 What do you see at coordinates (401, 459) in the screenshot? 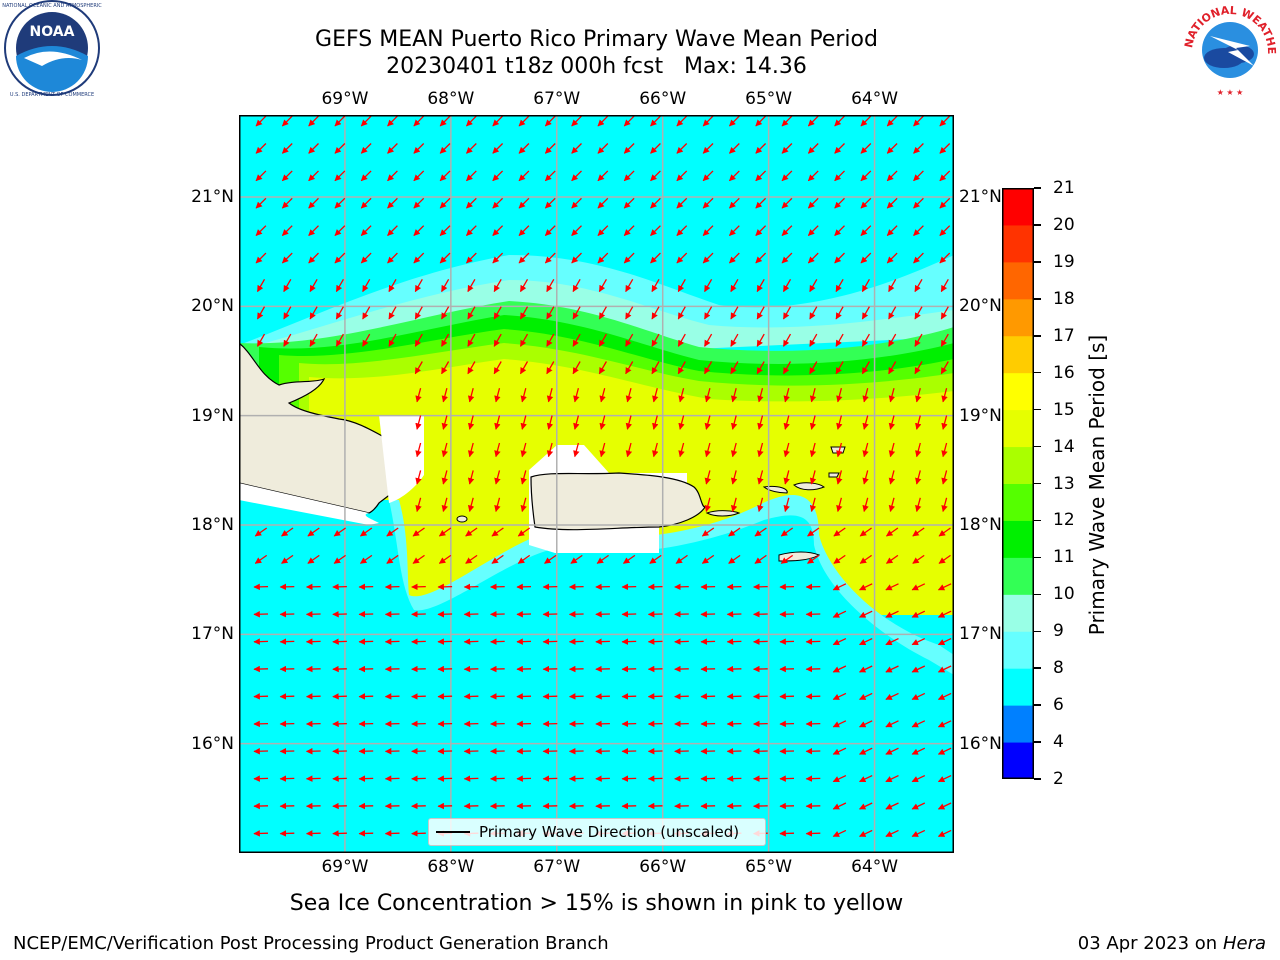
I see `coastal-mask-mona` at bounding box center [401, 459].